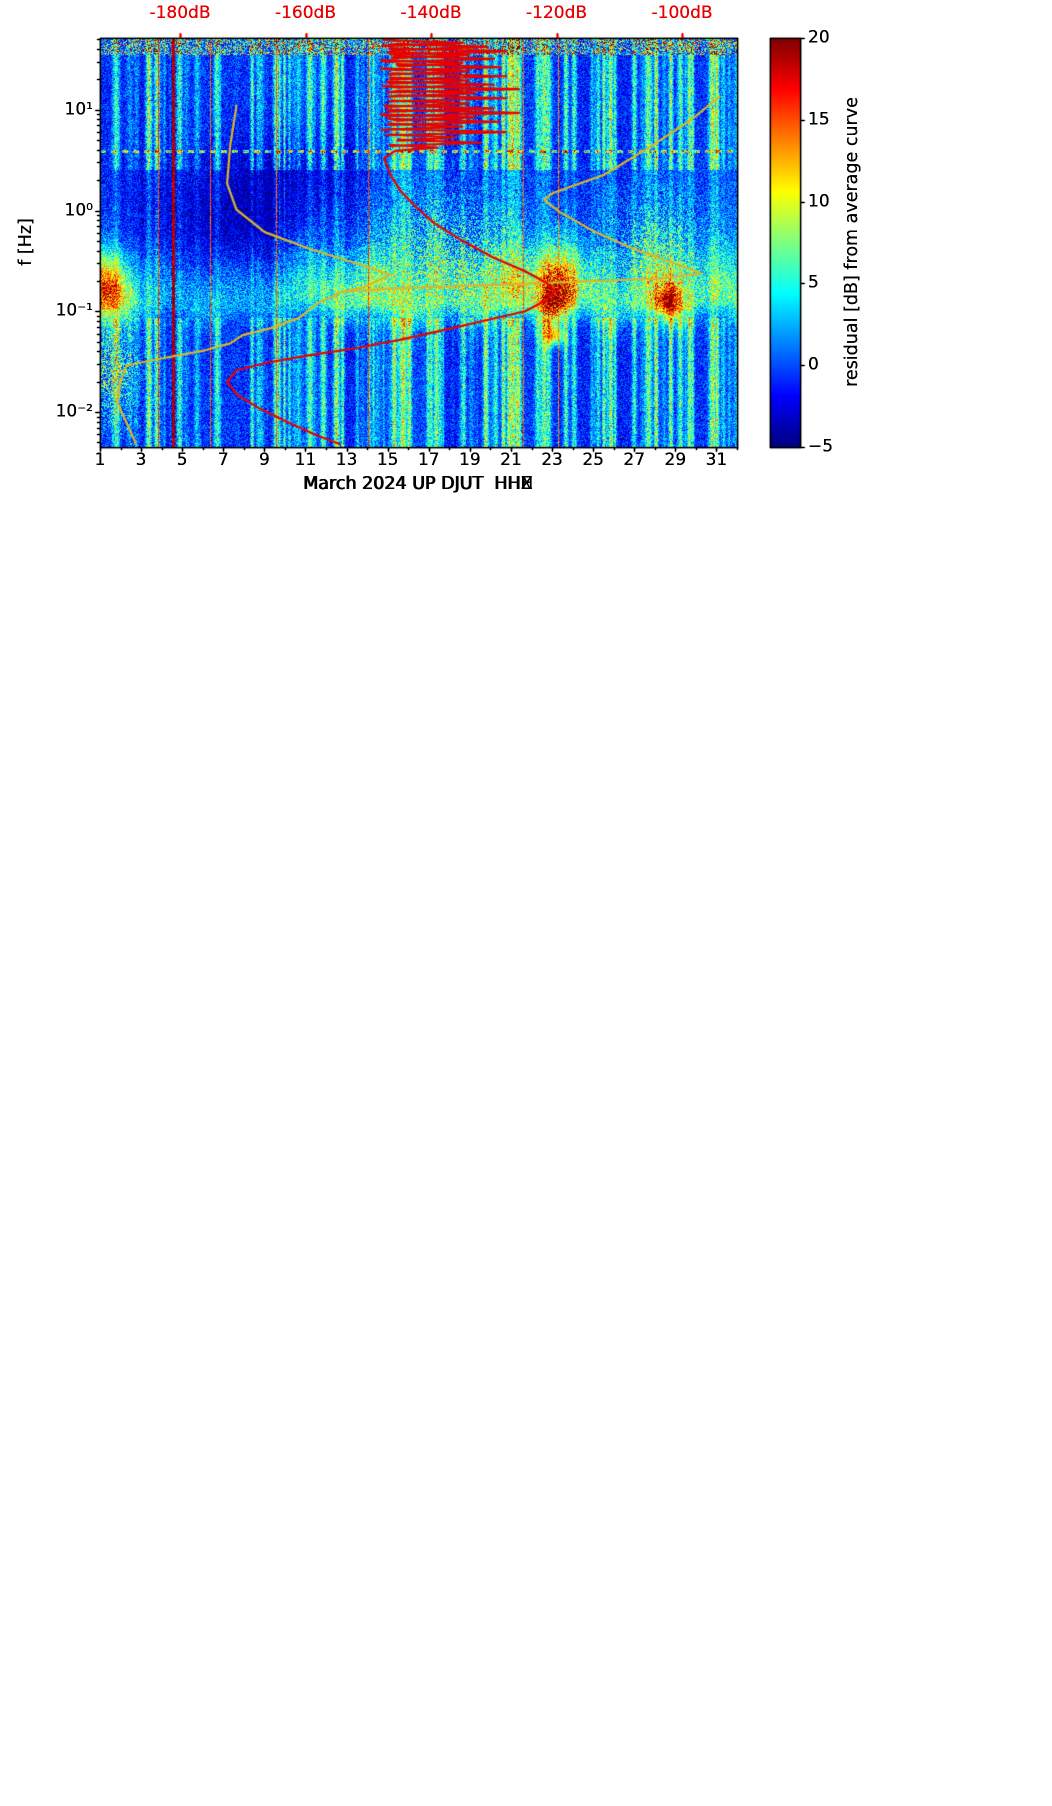 This screenshot has width=1052, height=1806. I want to click on colorbar-tick-label: 15, so click(819, 119).